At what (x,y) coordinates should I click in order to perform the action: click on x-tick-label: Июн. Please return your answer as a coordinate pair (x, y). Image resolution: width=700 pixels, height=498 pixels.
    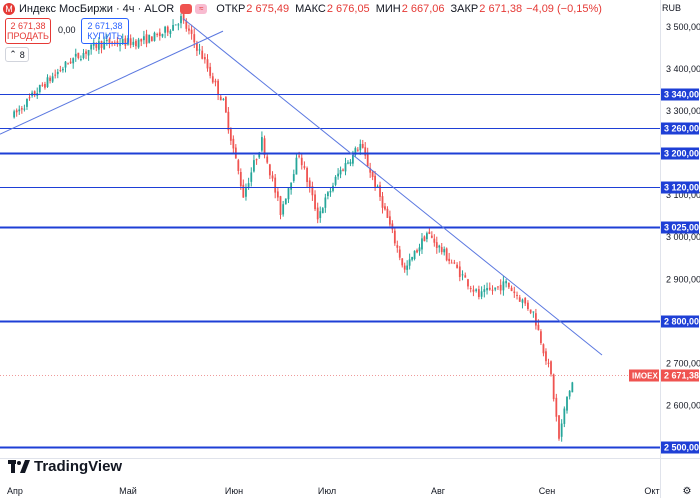
    Looking at the image, I should click on (234, 491).